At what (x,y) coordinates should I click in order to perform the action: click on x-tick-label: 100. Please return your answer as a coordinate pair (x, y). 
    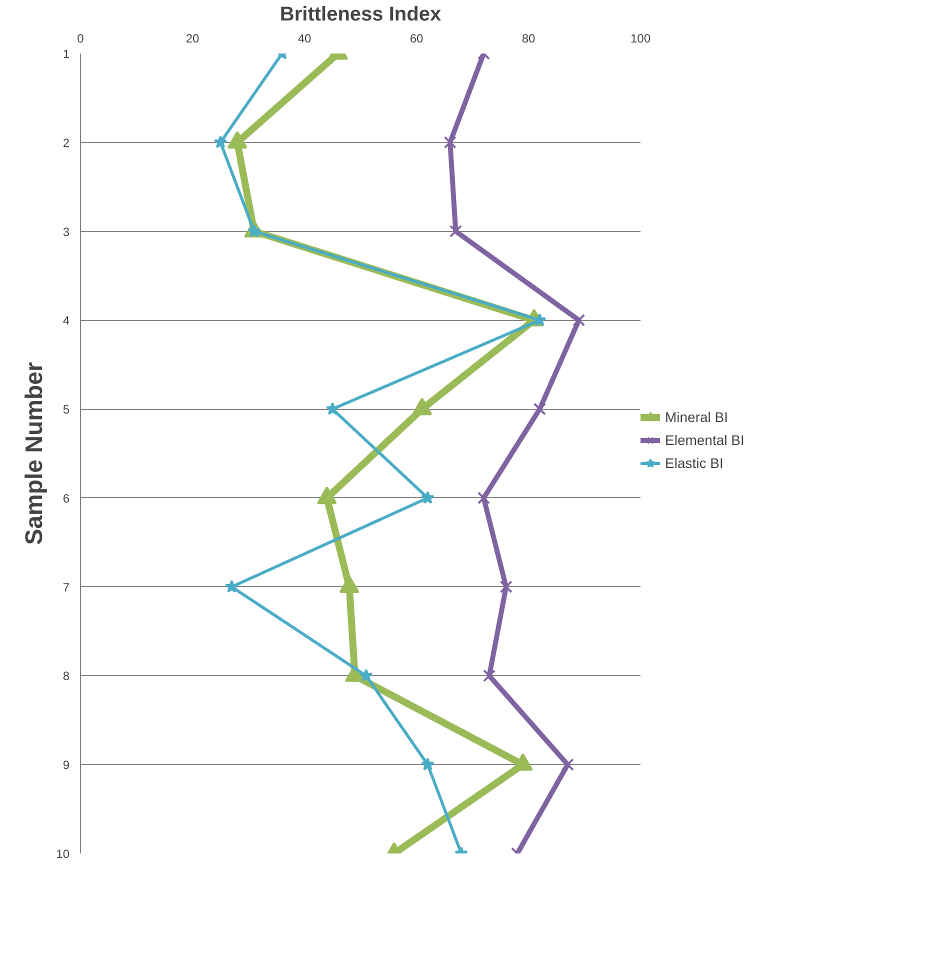
    Looking at the image, I should click on (640, 39).